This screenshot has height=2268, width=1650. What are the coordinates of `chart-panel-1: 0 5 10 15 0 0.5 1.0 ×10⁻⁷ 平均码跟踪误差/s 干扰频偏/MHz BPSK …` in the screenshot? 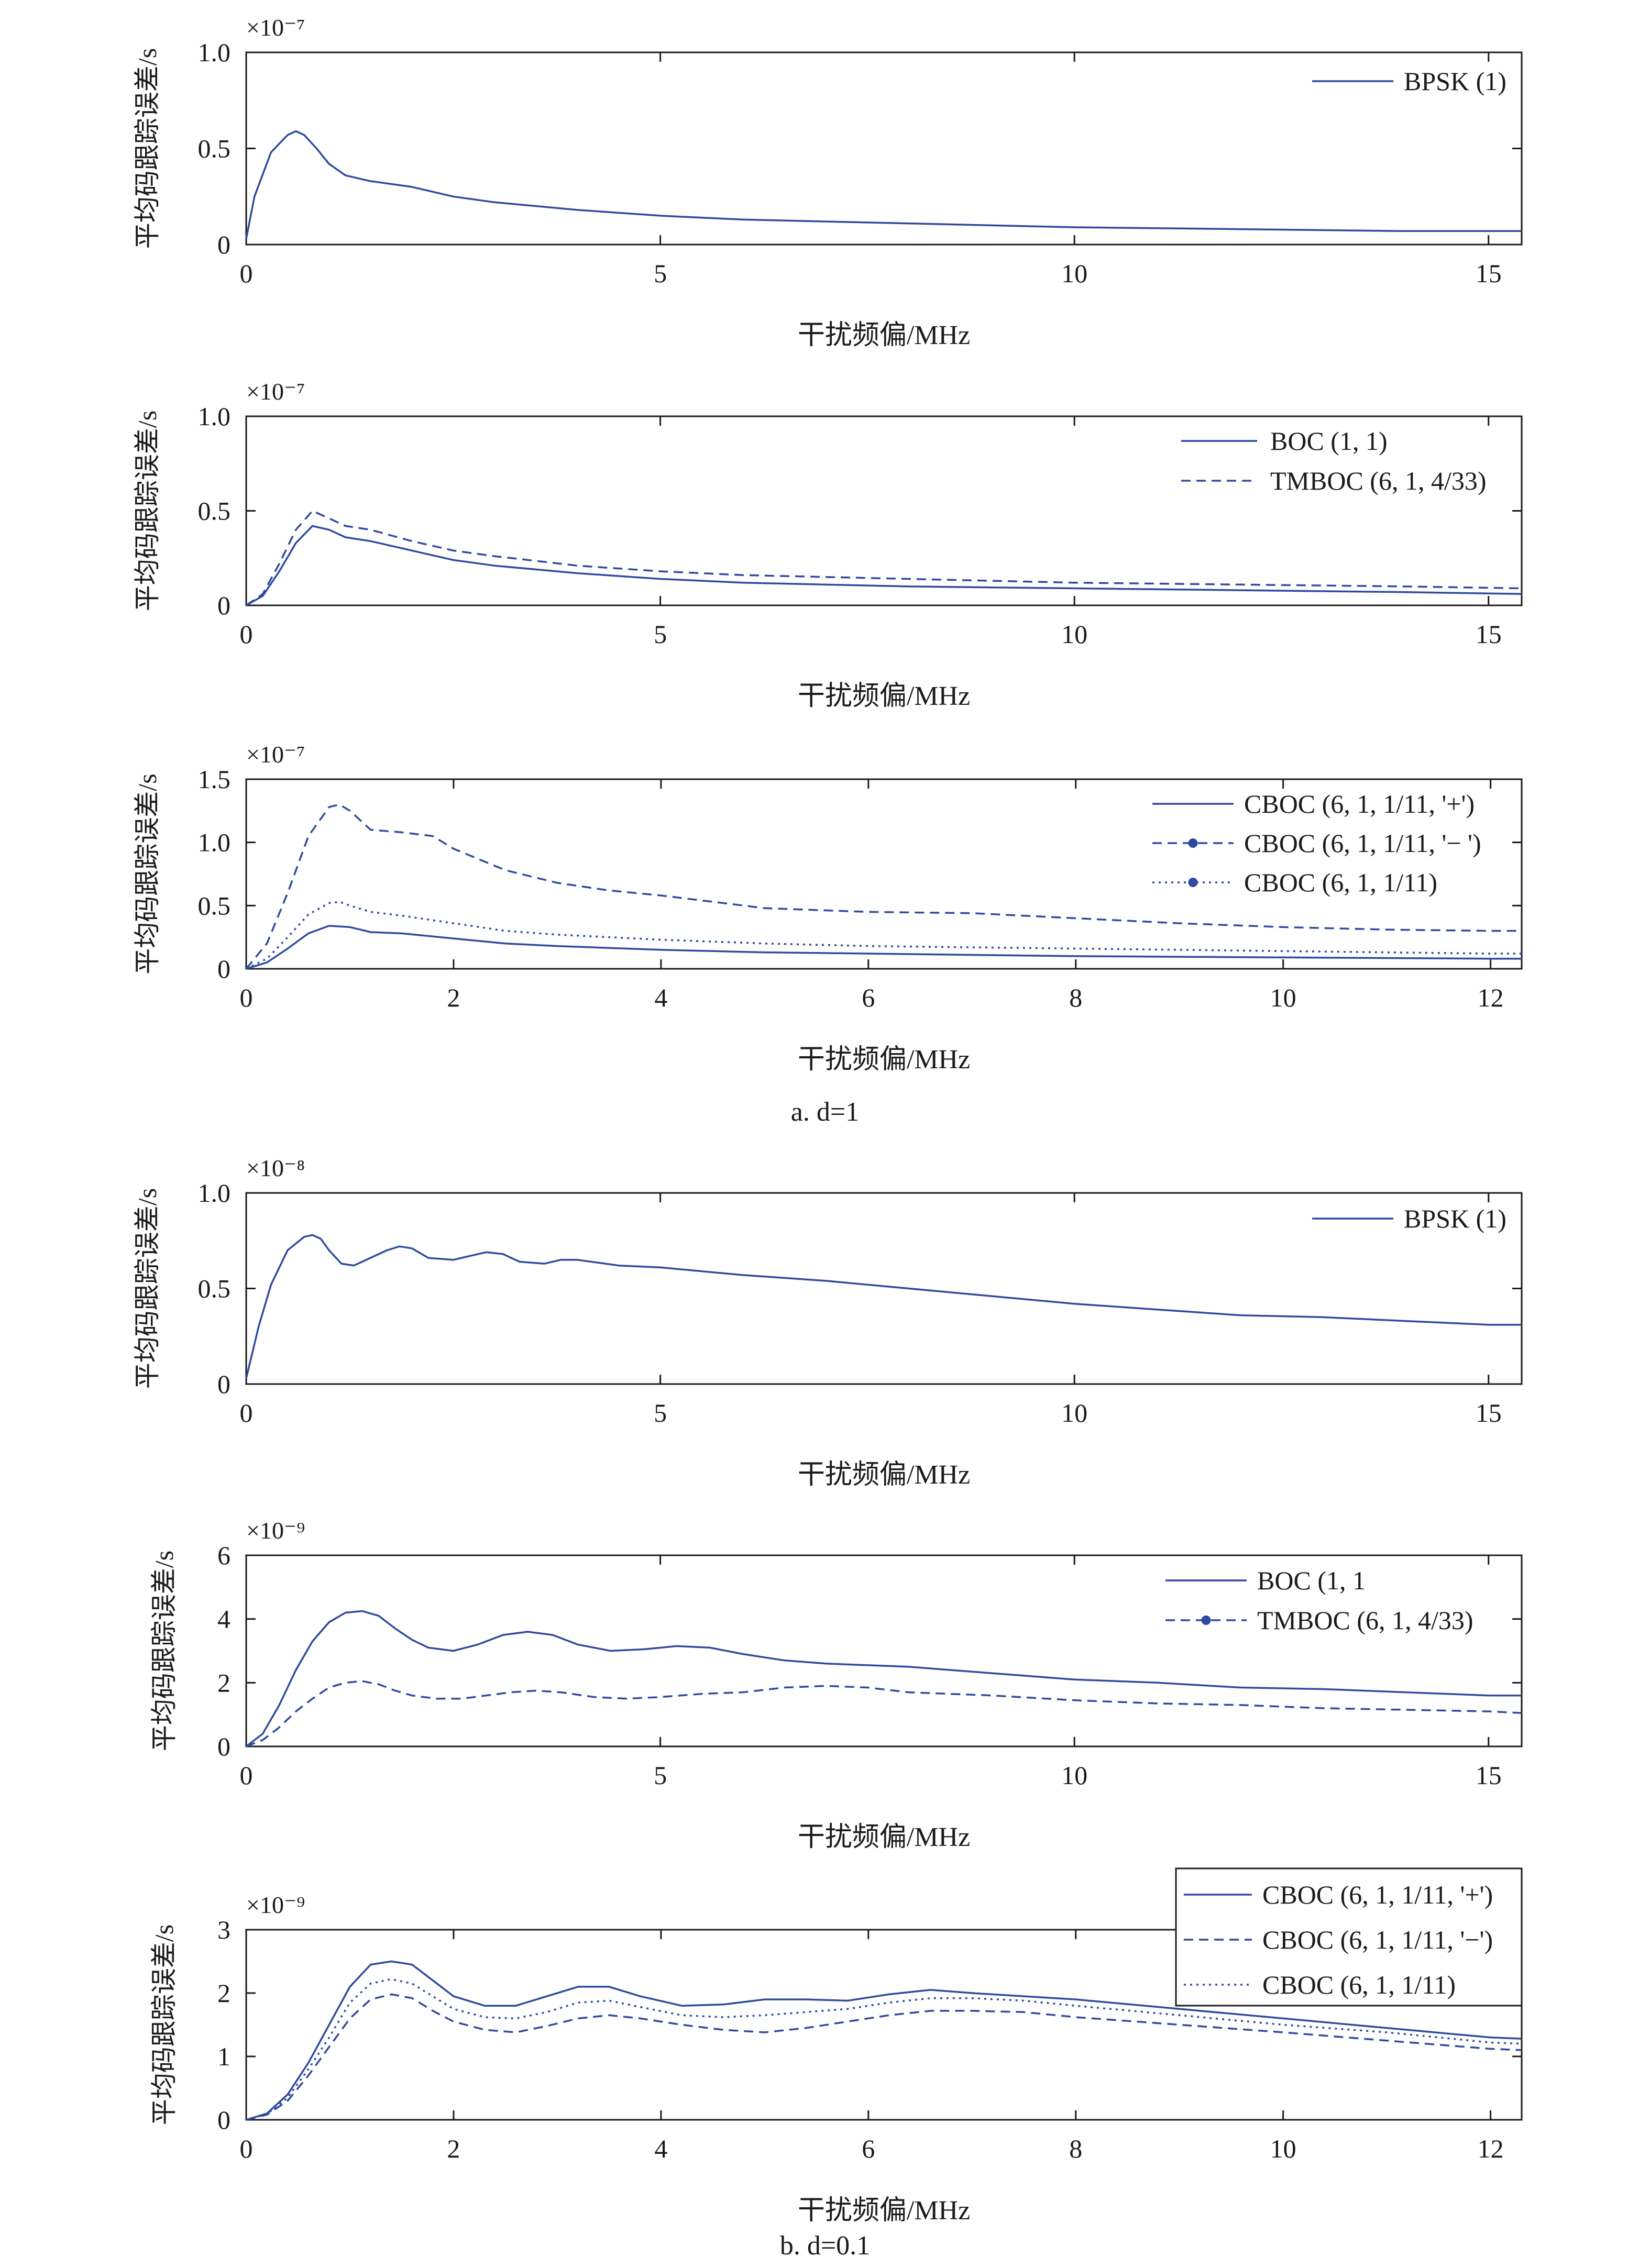 It's located at (828, 182).